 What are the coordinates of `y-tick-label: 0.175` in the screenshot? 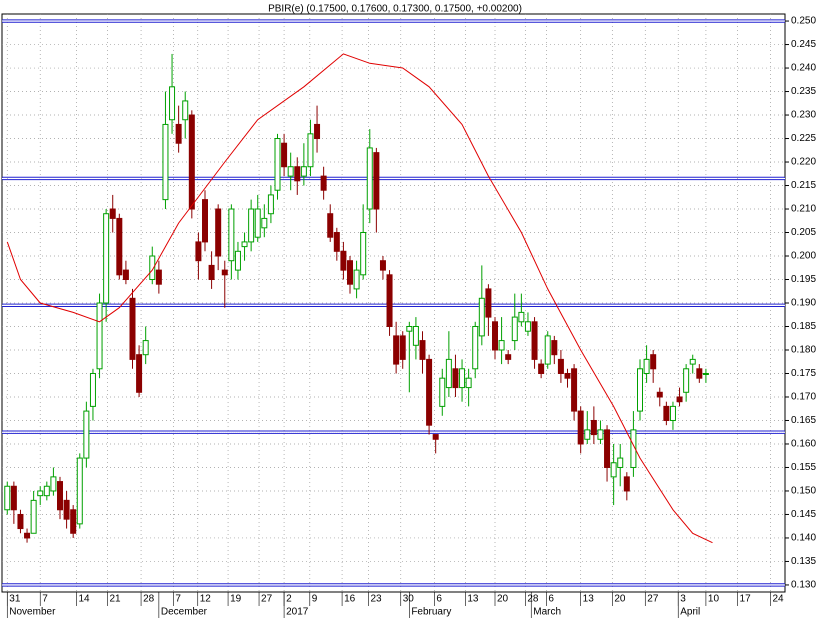 It's located at (803, 373).